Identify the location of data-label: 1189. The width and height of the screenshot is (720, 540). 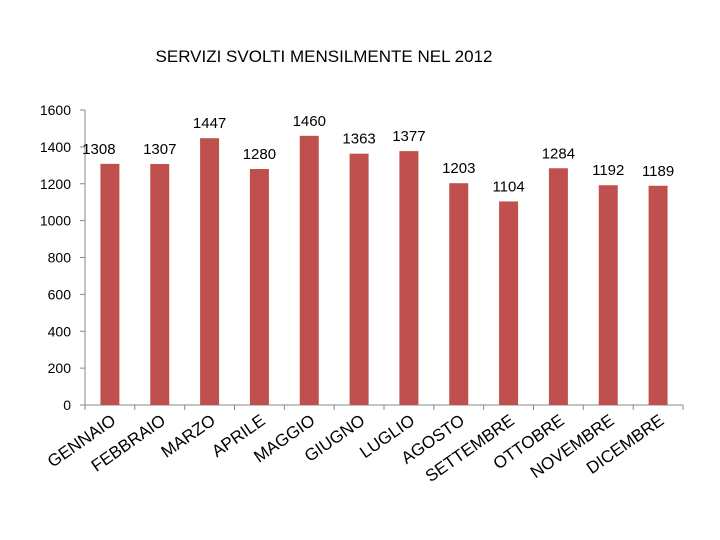
(658, 171).